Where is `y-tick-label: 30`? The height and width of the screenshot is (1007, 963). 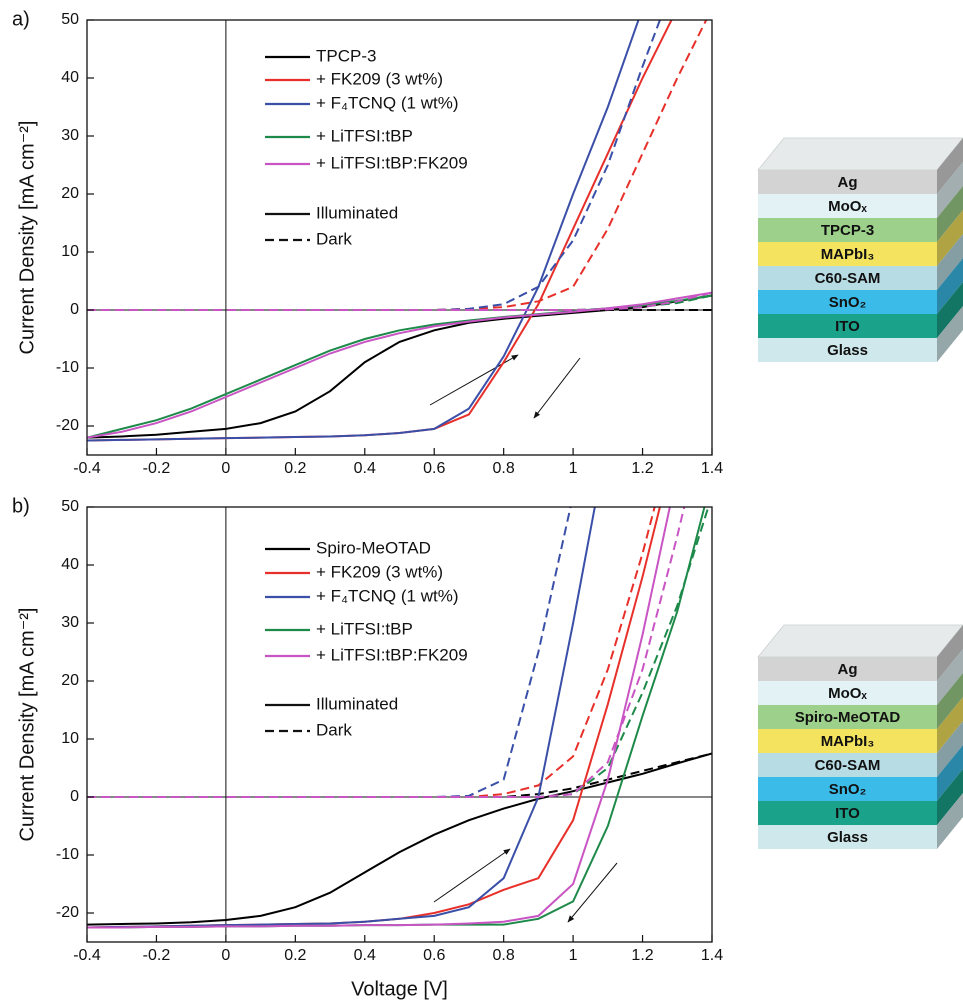
y-tick-label: 30 is located at coordinates (70, 622).